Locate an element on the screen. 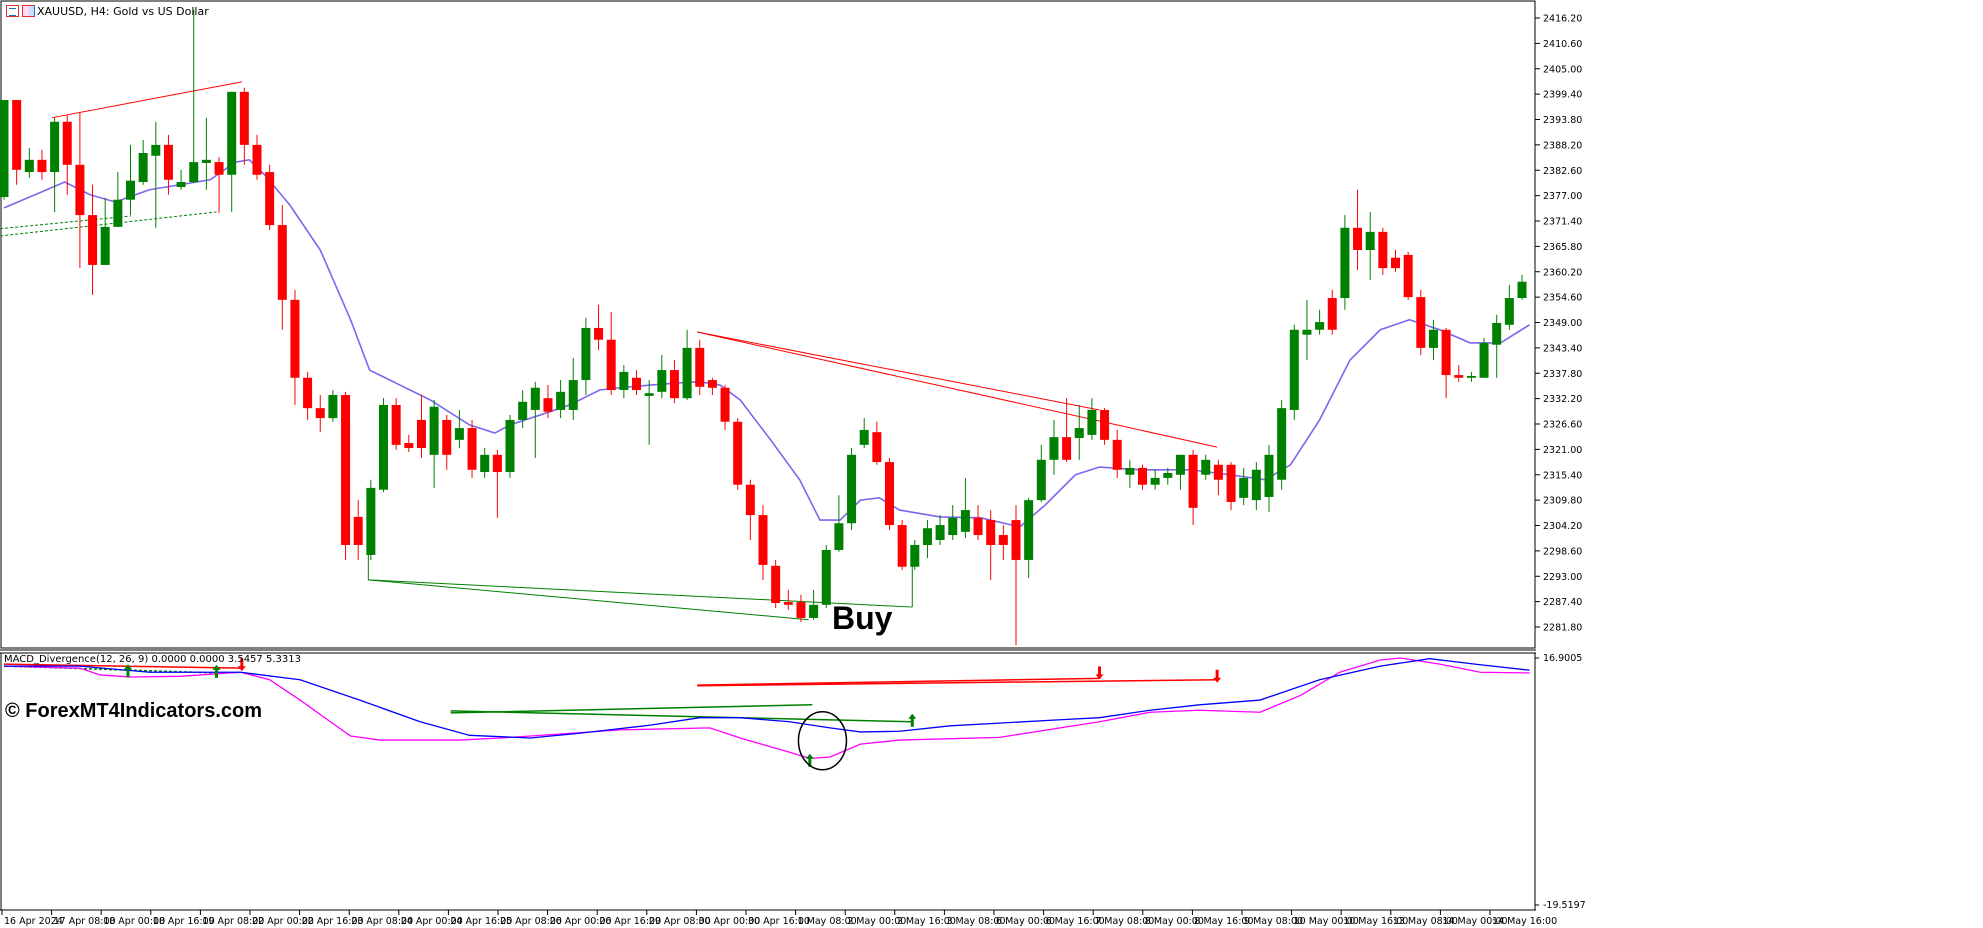 This screenshot has height=928, width=1983. price-tick-label: 2321.00 is located at coordinates (1562, 450).